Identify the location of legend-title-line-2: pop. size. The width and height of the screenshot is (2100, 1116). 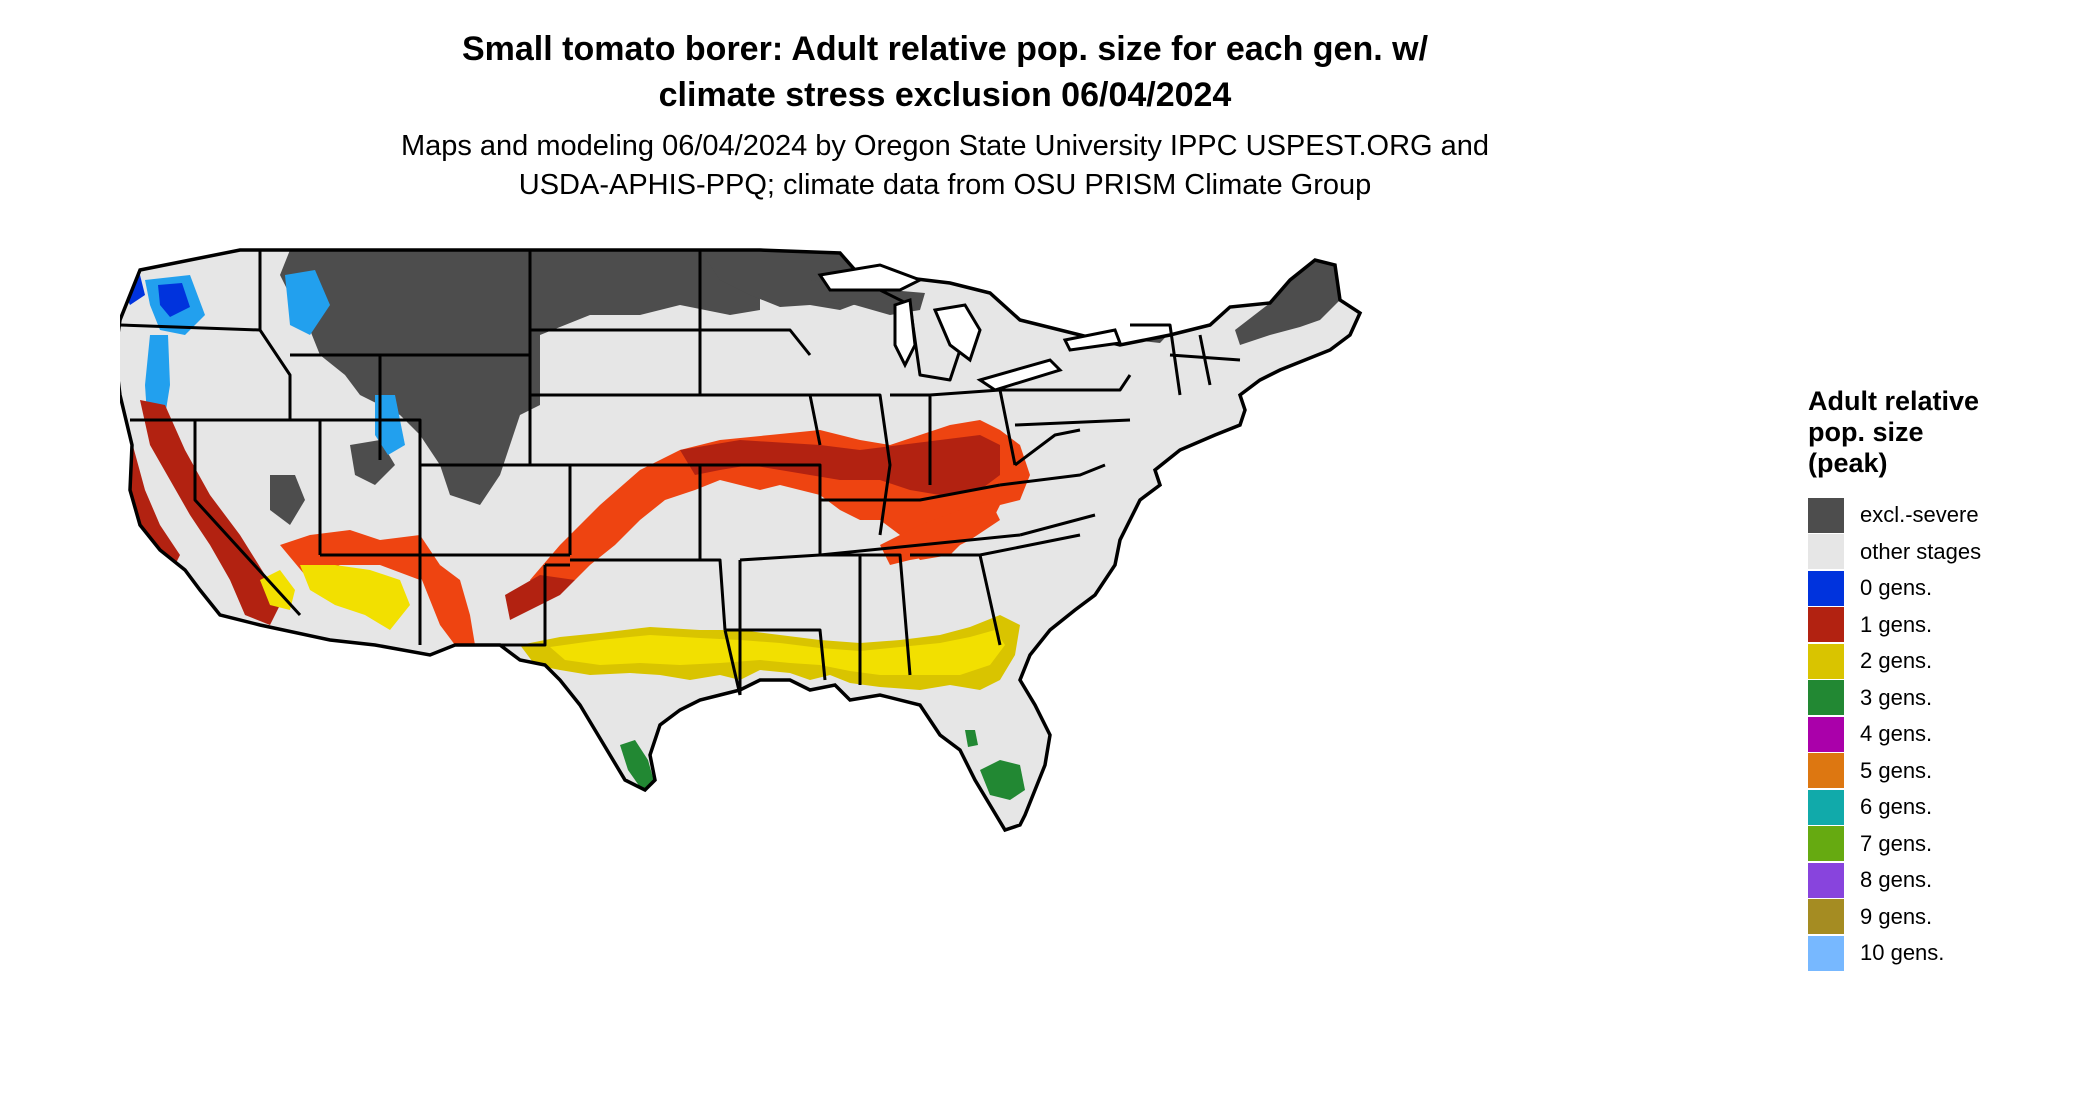
(1866, 432).